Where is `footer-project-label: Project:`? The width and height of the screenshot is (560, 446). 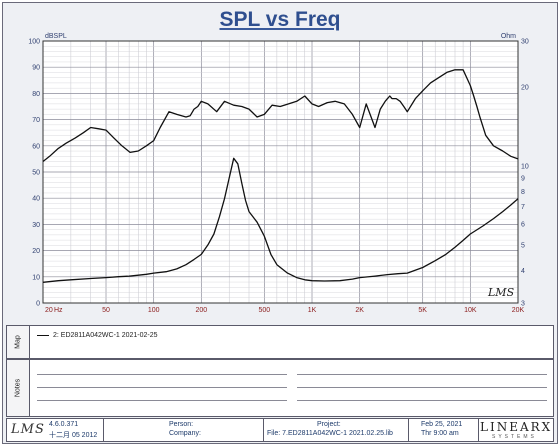
footer-project-label: Project: is located at coordinates (329, 424).